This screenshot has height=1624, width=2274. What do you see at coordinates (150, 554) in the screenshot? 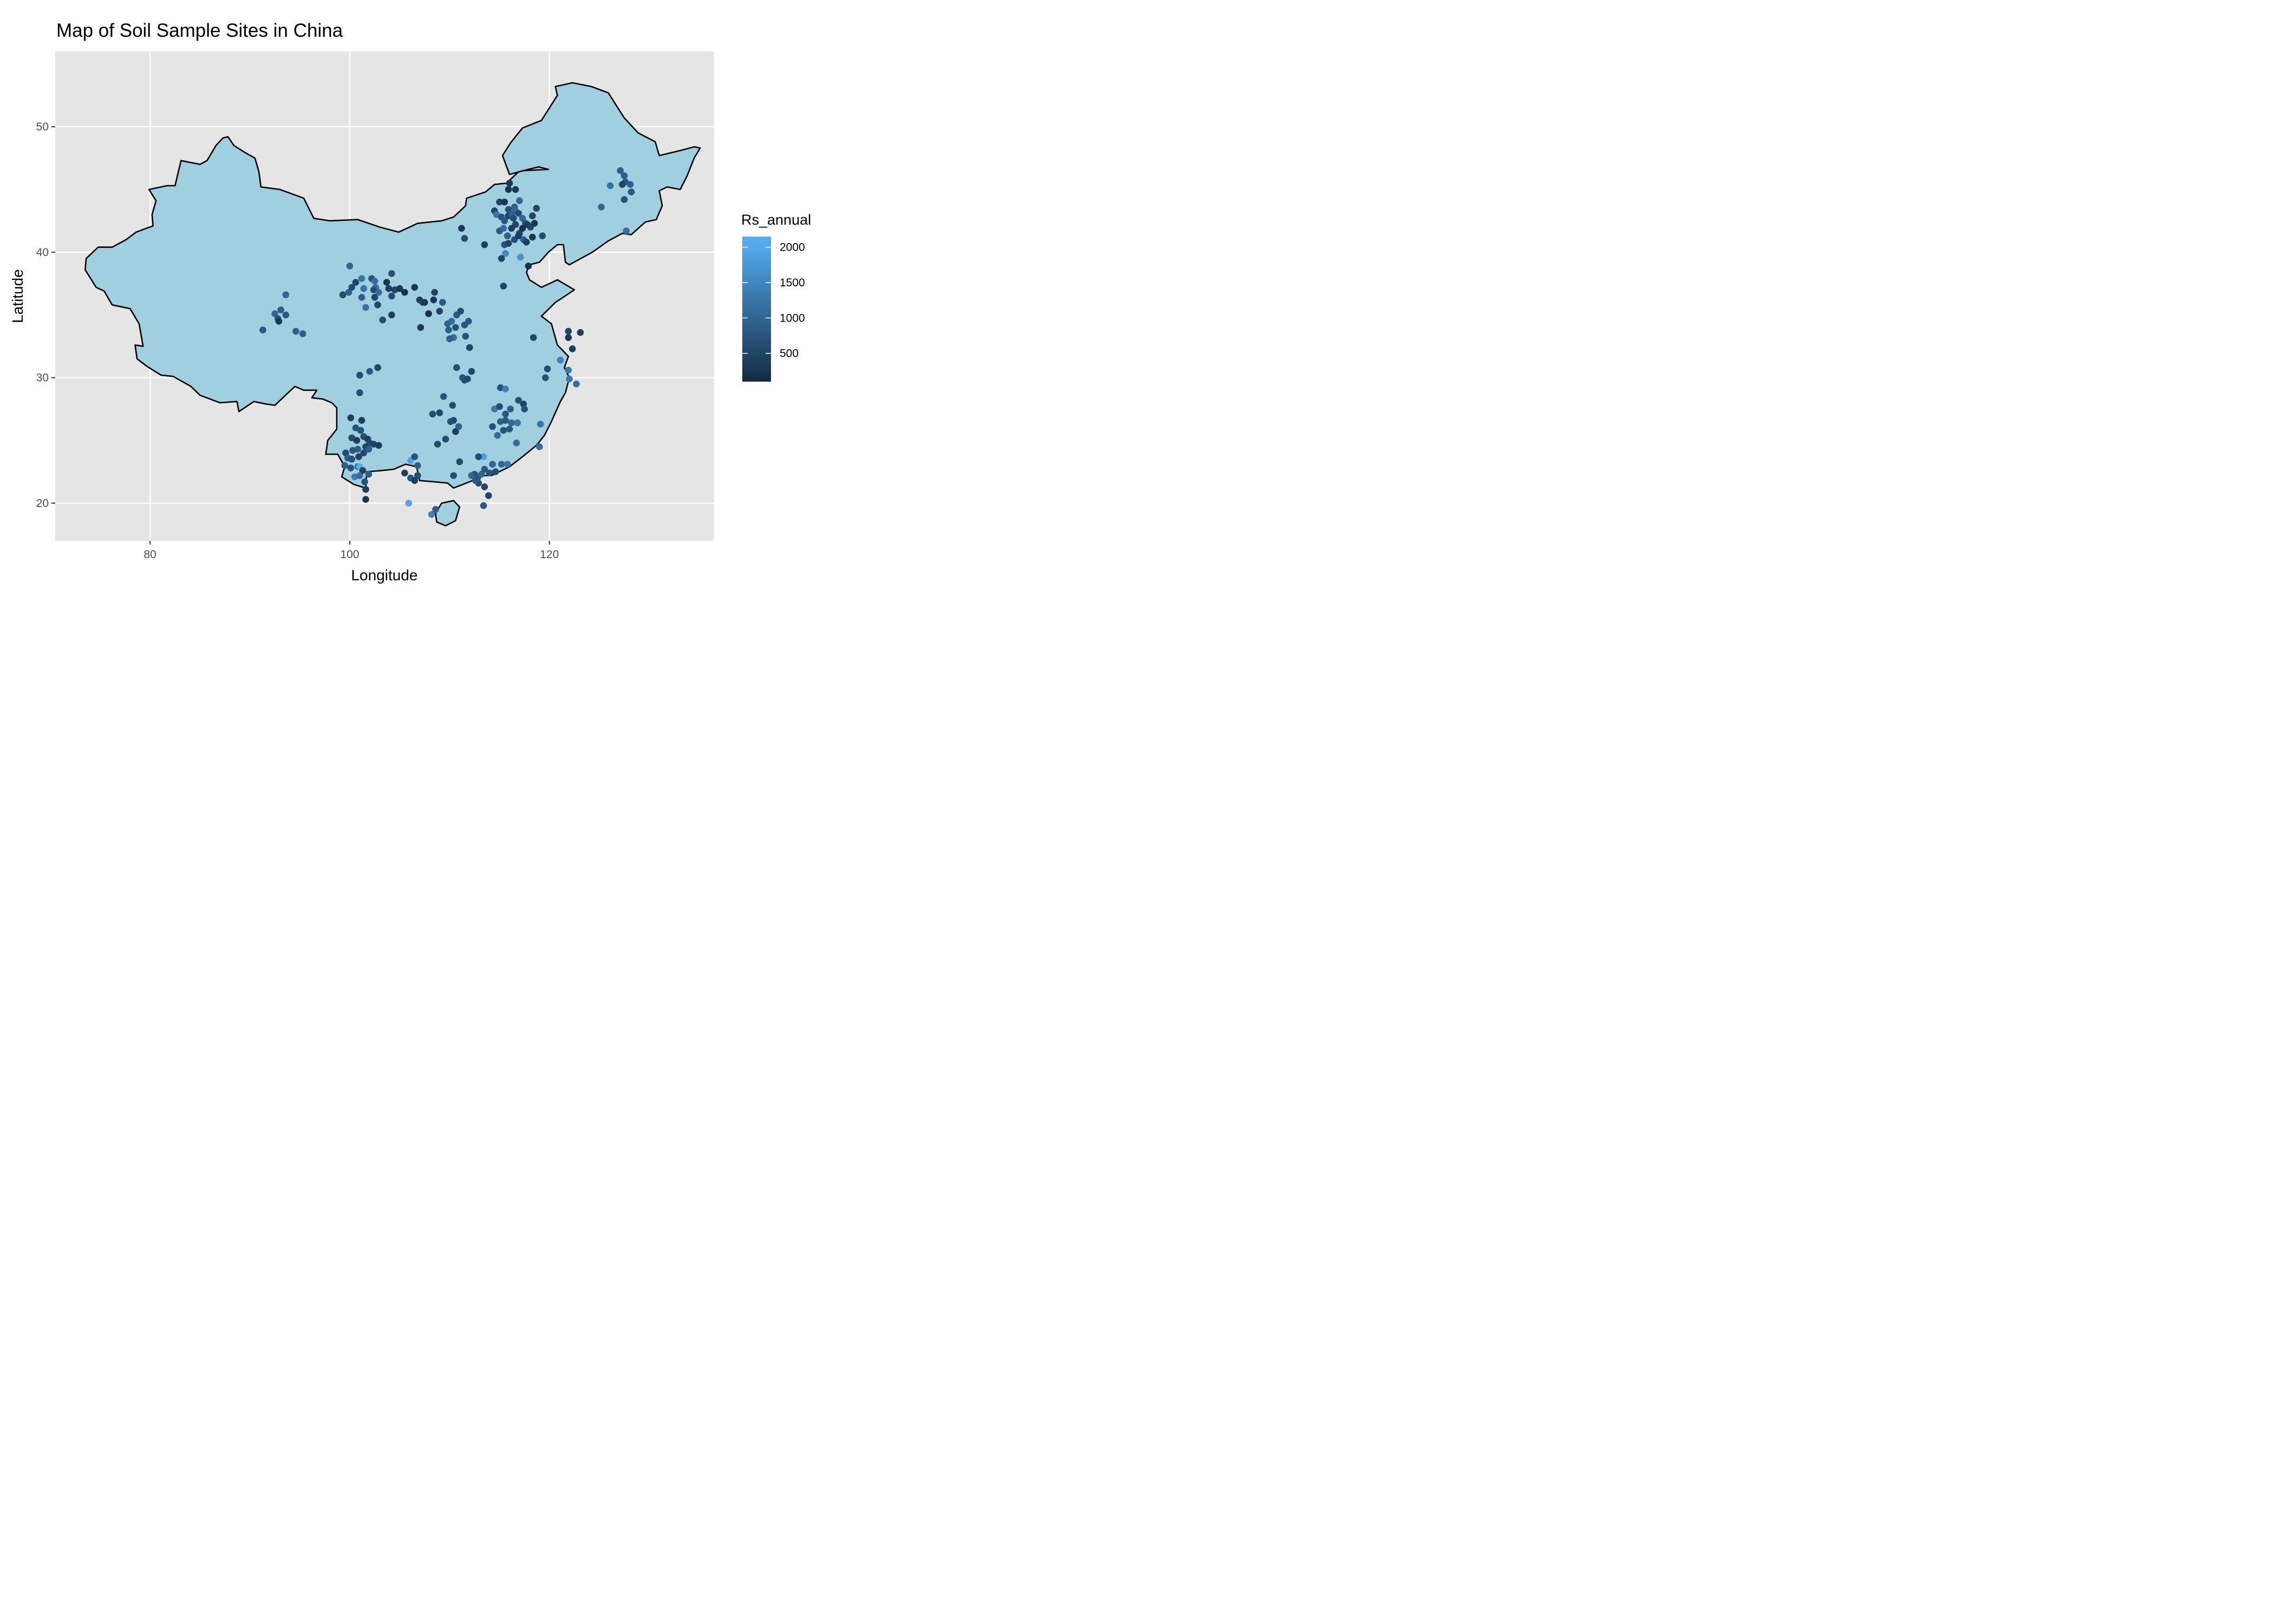
I see `x-tick-label: 80` at bounding box center [150, 554].